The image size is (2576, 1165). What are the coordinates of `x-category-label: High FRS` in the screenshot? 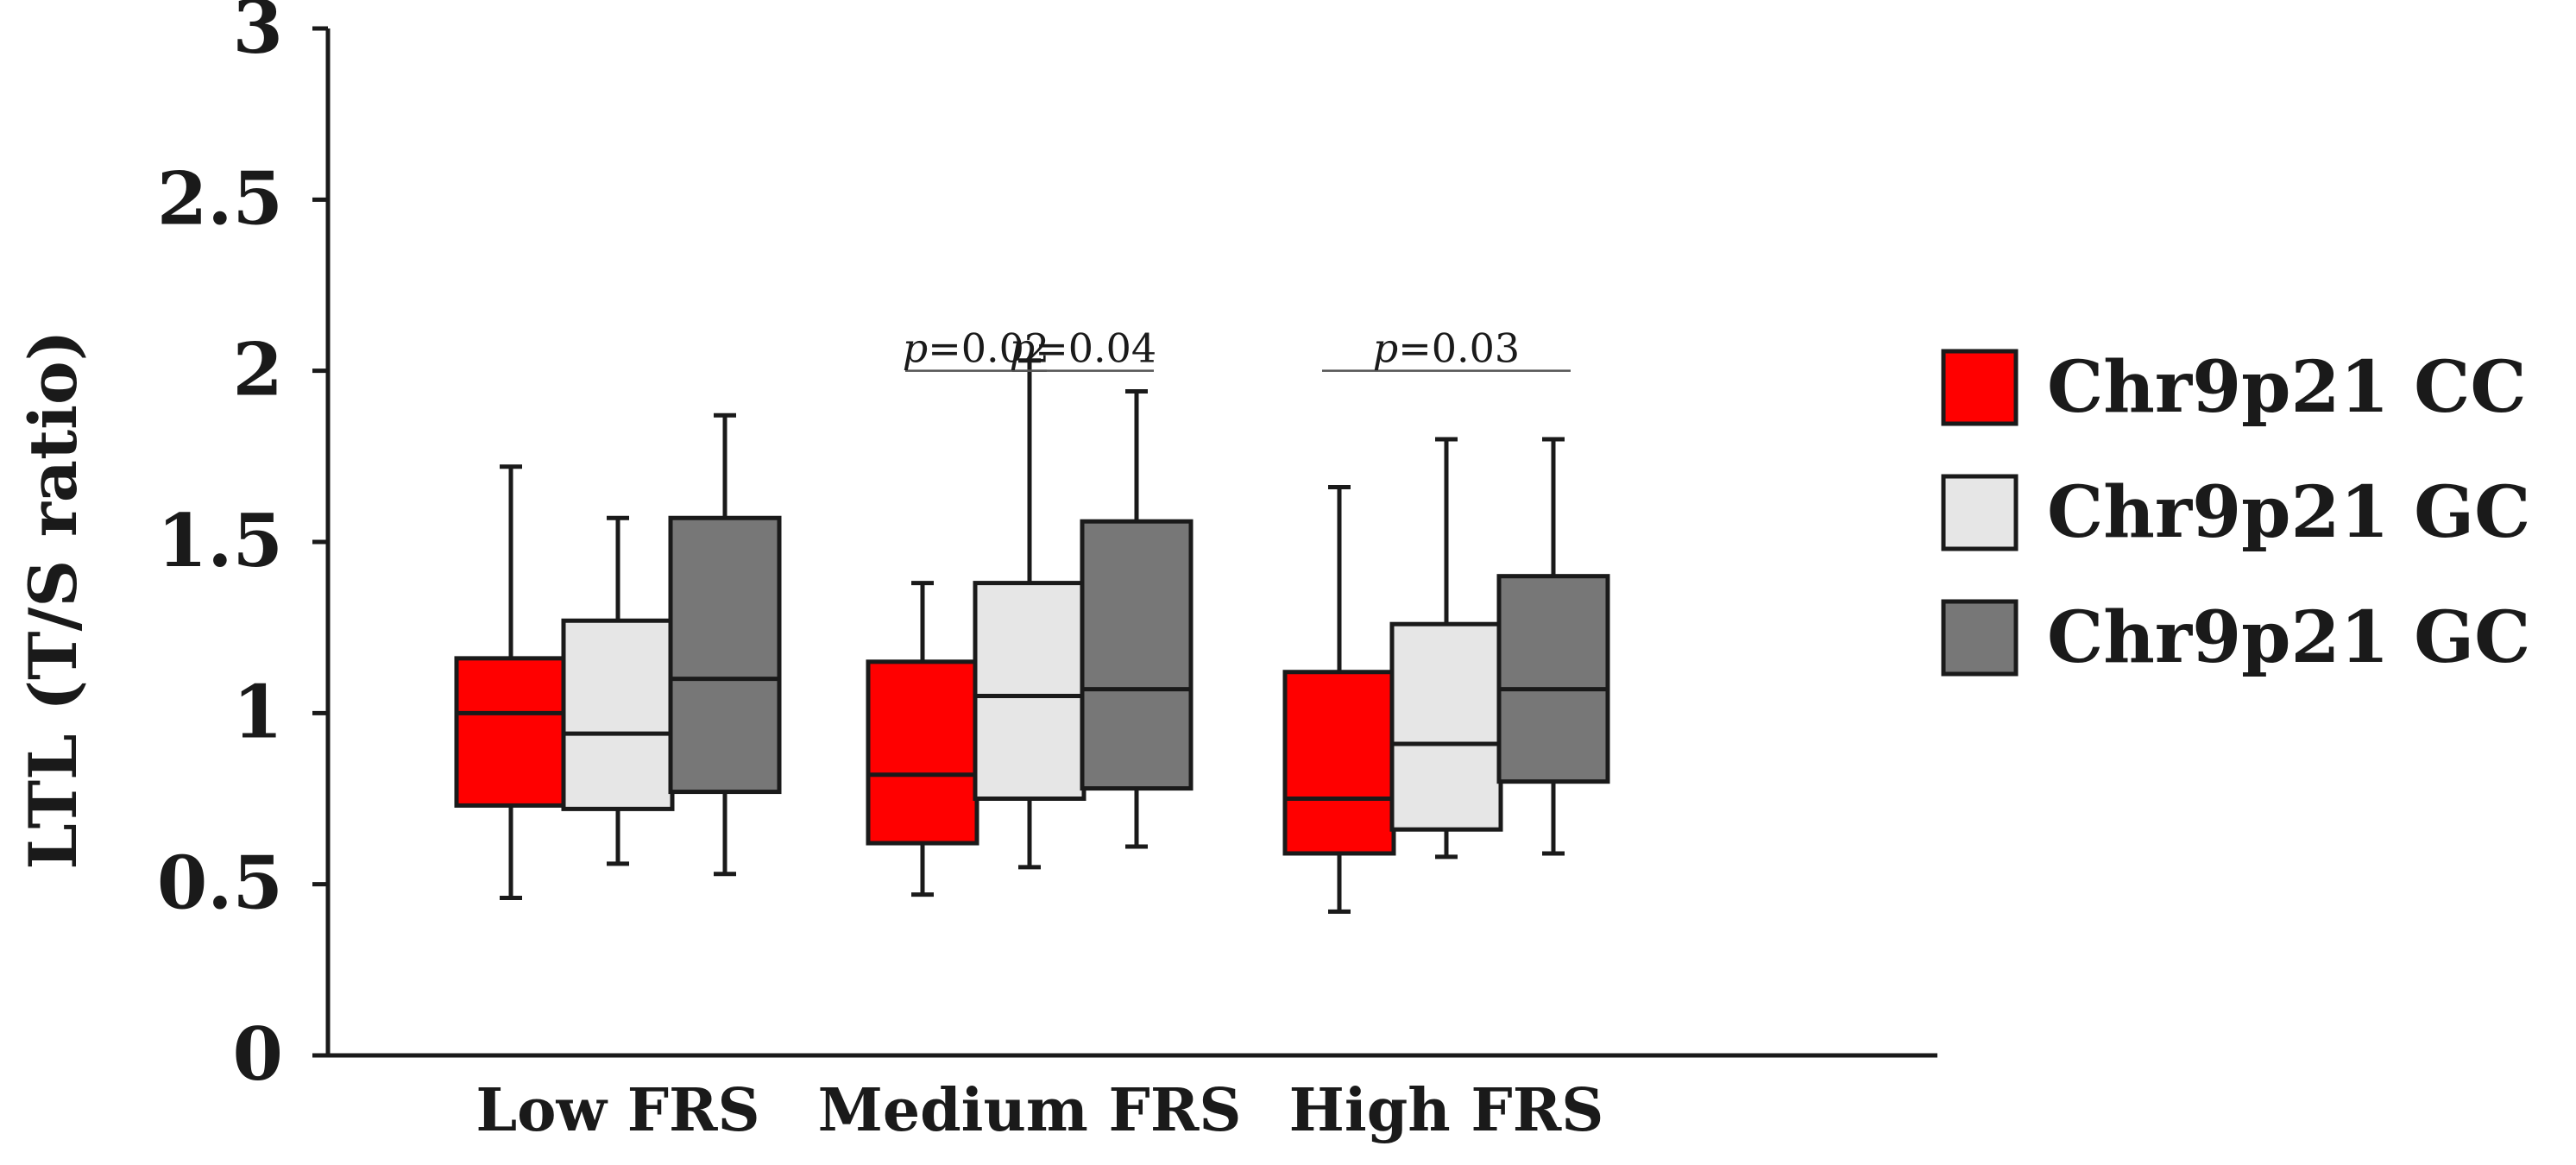 It's located at (1447, 1110).